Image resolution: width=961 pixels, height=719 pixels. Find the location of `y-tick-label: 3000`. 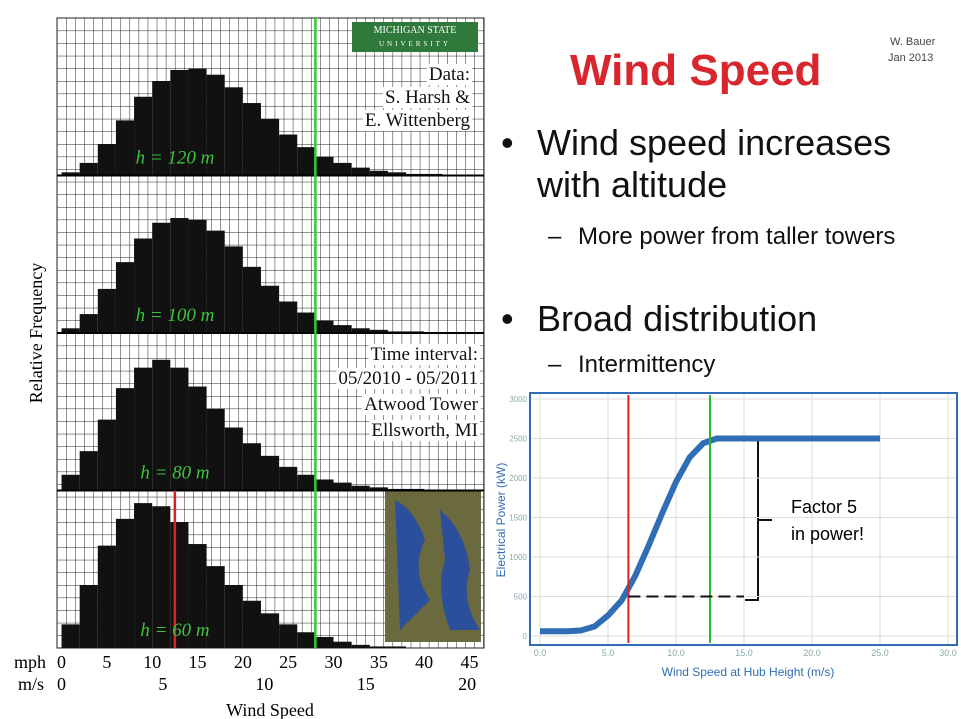

y-tick-label: 3000 is located at coordinates (518, 399).